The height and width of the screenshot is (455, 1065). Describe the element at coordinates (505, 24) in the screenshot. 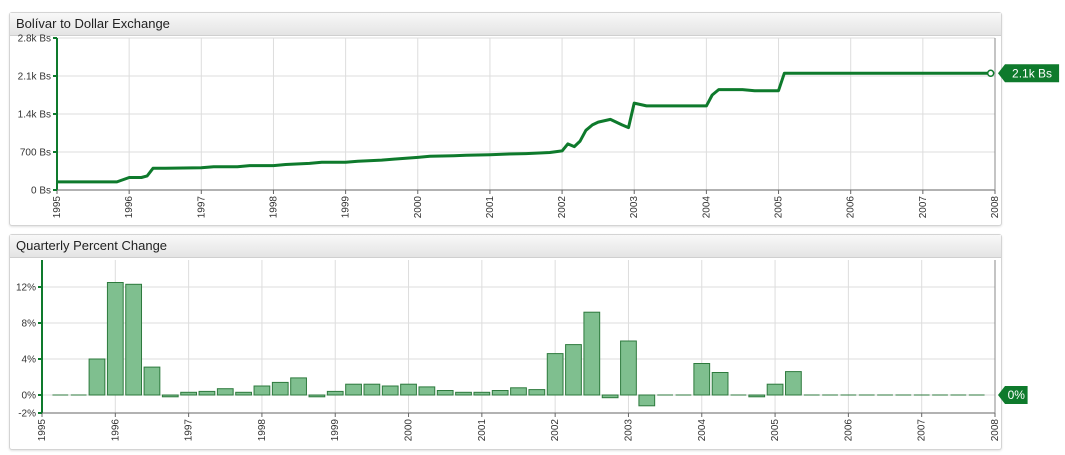

I see `exchange-panel-title: Bolívar to Dollar Exchange` at that location.